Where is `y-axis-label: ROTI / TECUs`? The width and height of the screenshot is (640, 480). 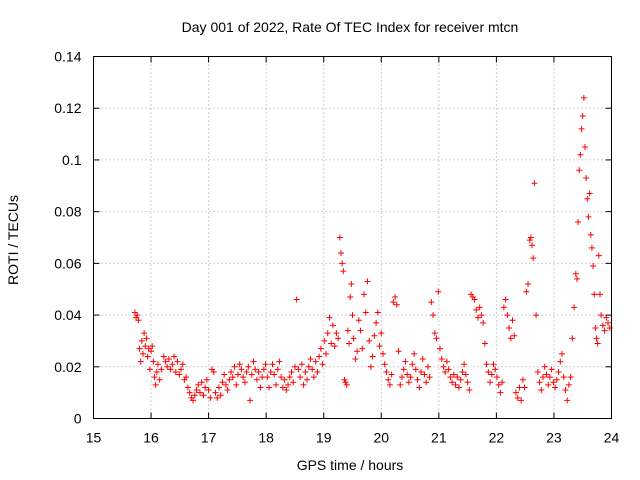
y-axis-label: ROTI / TECUs is located at coordinates (13, 240).